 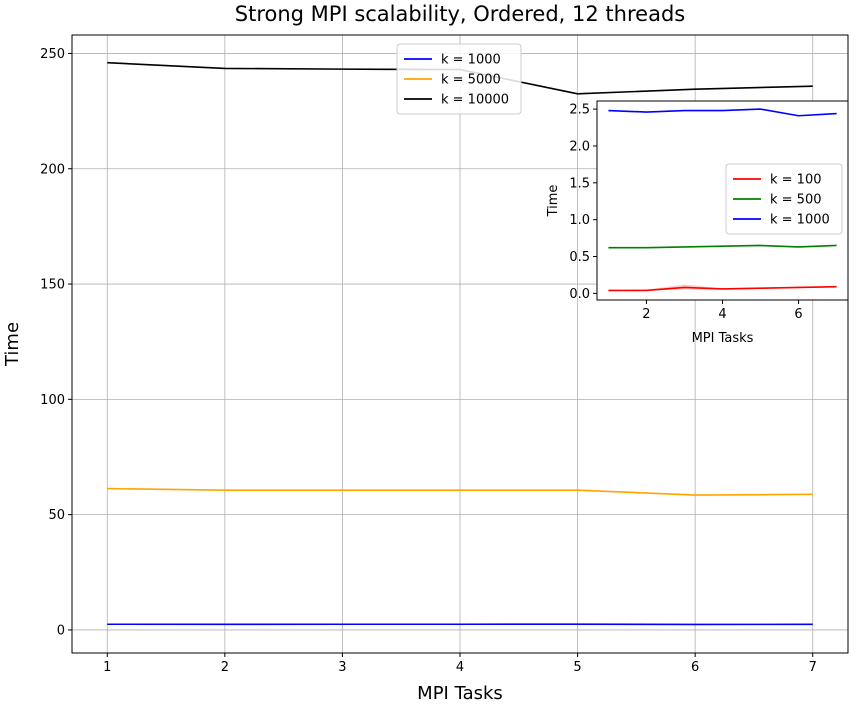 What do you see at coordinates (52, 285) in the screenshot?
I see `y-tick-label: 150` at bounding box center [52, 285].